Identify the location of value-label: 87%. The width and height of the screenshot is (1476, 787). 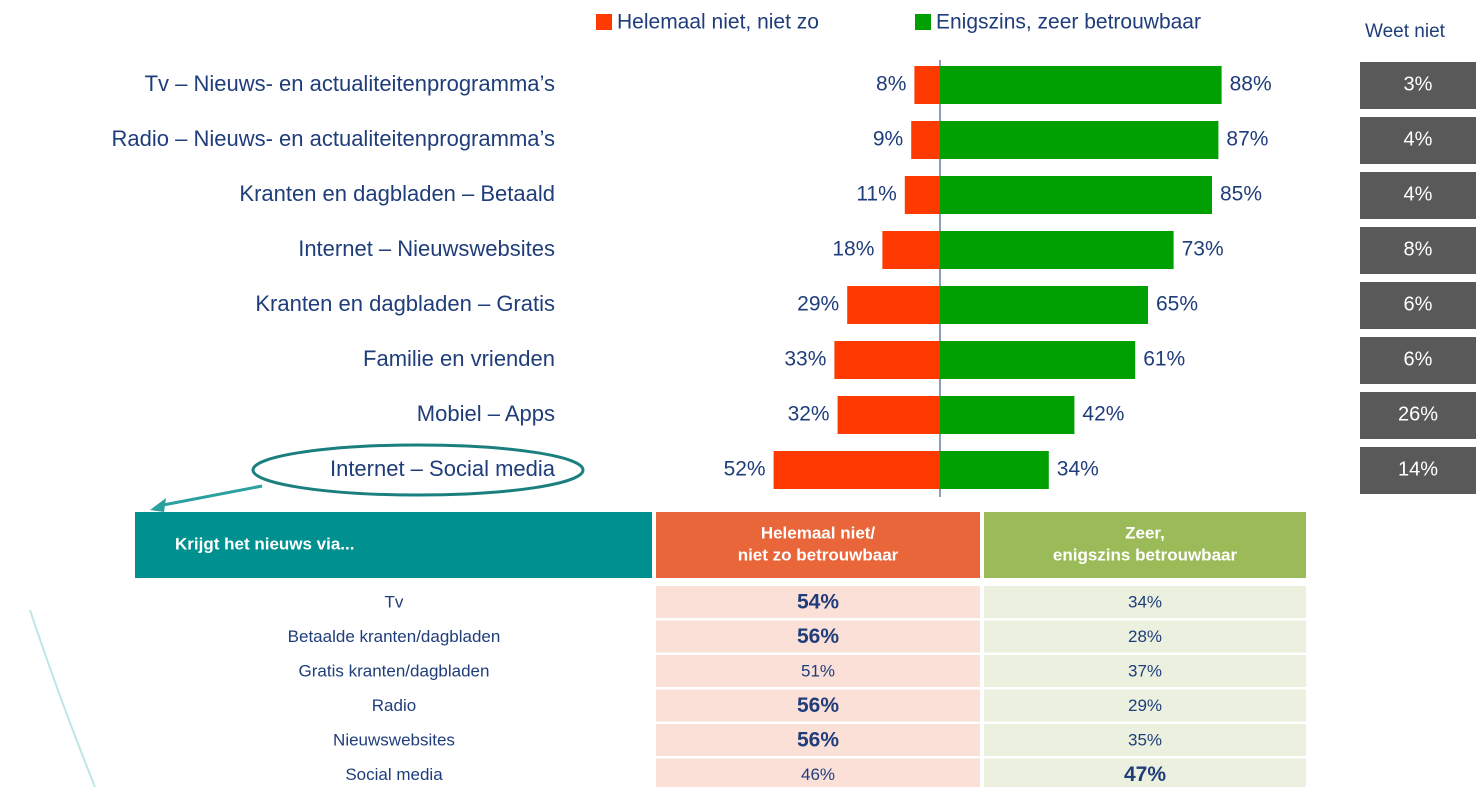
(1247, 139).